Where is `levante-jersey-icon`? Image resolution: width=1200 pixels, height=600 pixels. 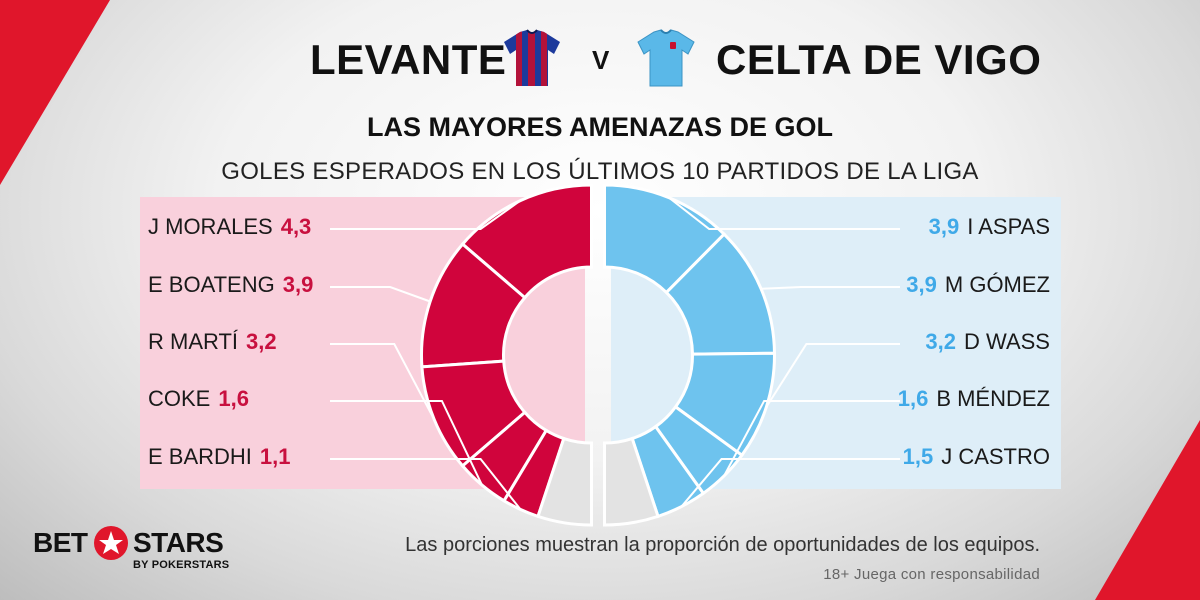
levante-jersey-icon is located at coordinates (532, 57).